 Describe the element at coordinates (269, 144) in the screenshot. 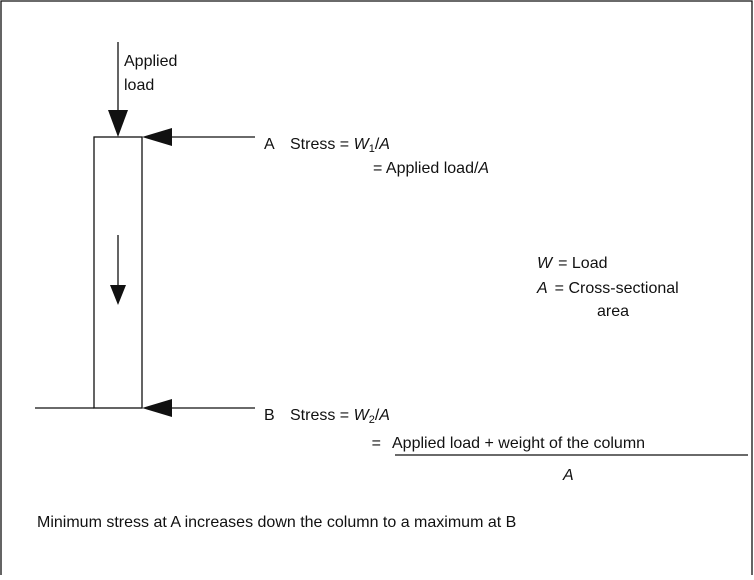

I see `point-a: A` at that location.